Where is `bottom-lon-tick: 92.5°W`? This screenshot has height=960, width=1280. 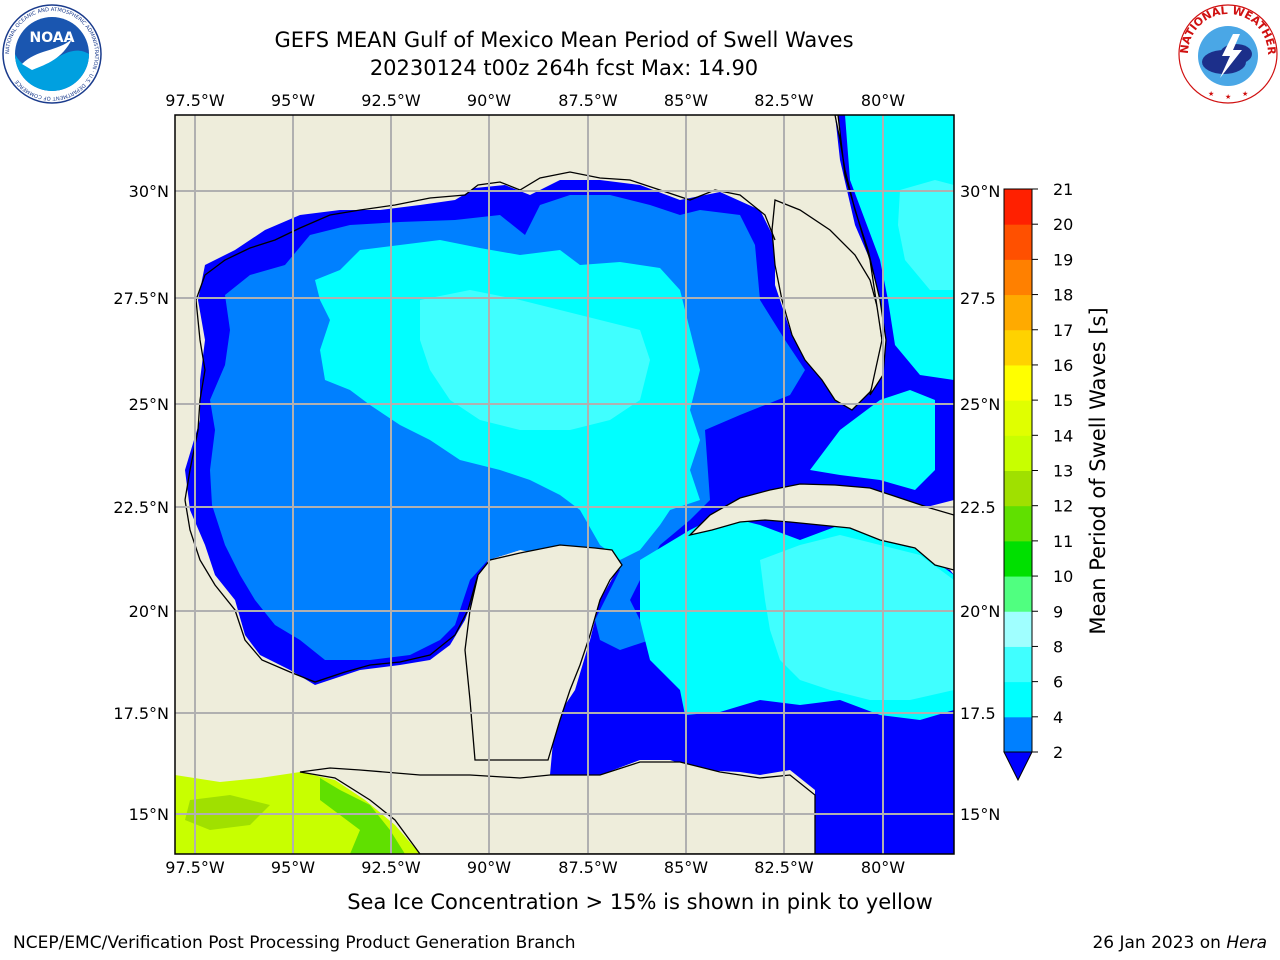
bottom-lon-tick: 92.5°W is located at coordinates (391, 867).